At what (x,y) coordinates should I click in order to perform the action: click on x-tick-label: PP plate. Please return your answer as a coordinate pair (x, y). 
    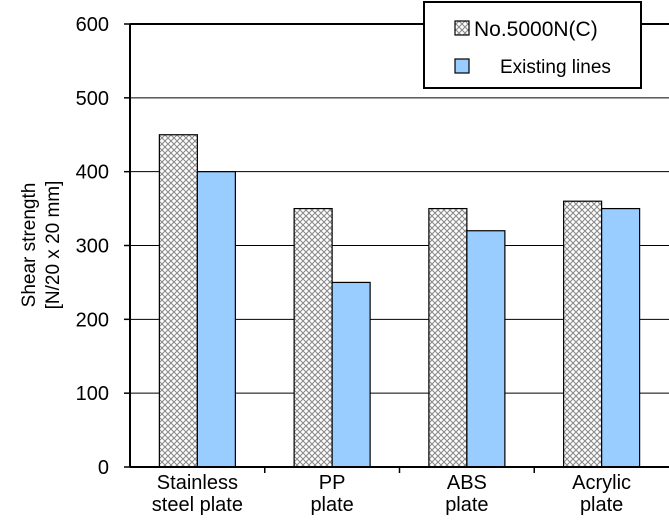
    Looking at the image, I should click on (331, 494).